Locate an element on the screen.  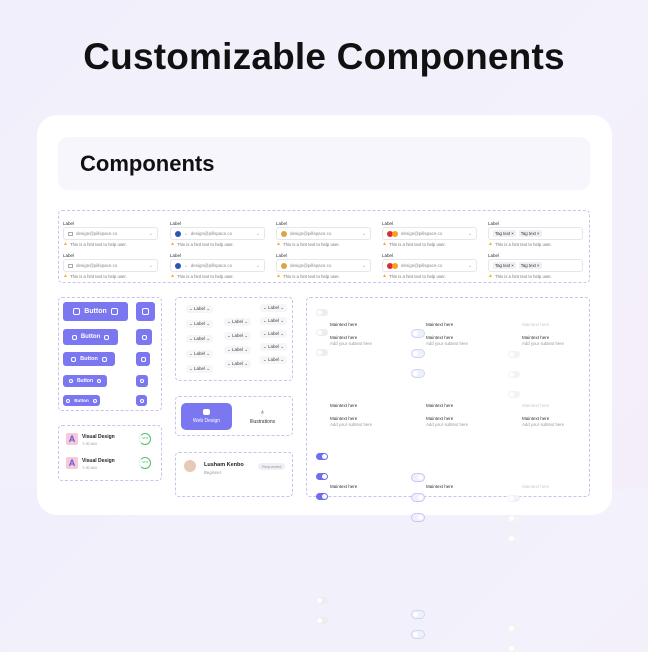
status-badge: Requested is located at coordinates (272, 466).